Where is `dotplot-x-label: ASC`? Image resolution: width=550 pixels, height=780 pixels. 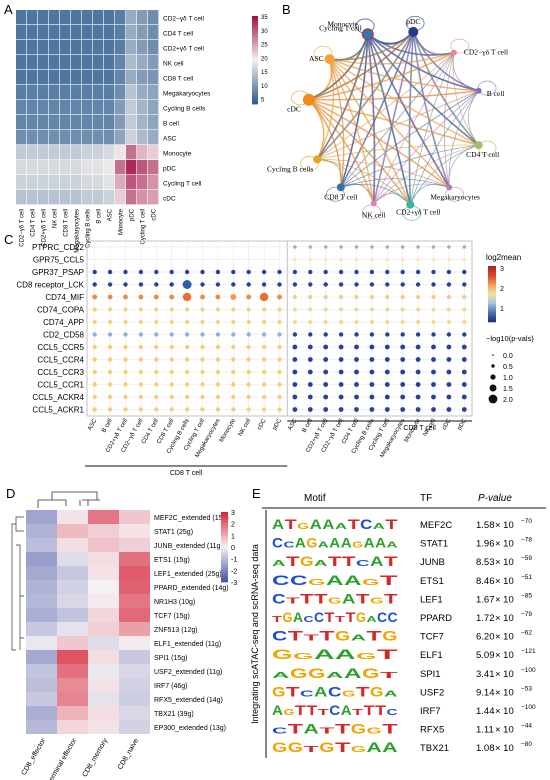
dotplot-x-label: ASC is located at coordinates (293, 424).